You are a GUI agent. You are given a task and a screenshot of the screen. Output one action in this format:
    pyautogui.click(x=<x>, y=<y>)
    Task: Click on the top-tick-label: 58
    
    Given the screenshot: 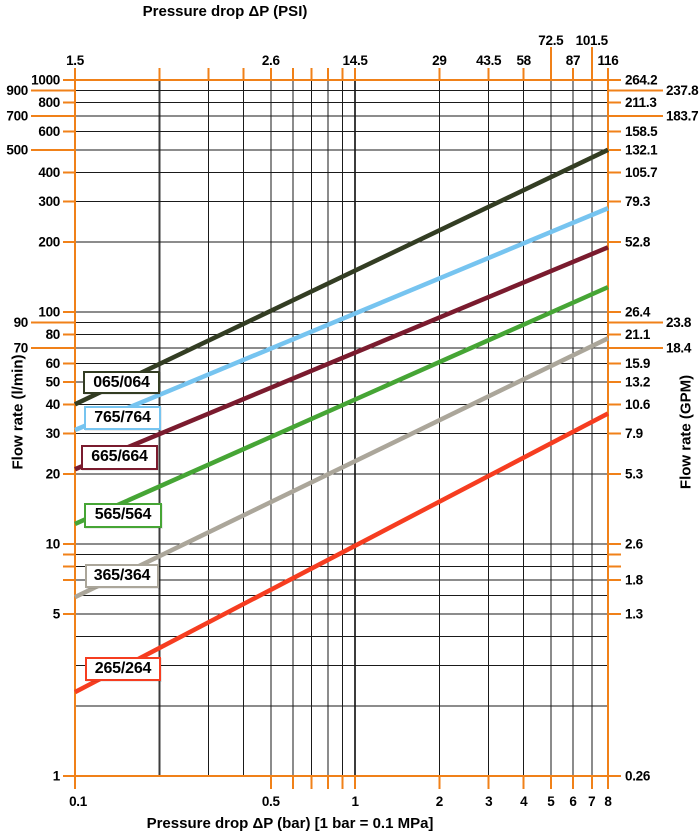 What is the action you would take?
    pyautogui.click(x=523, y=60)
    